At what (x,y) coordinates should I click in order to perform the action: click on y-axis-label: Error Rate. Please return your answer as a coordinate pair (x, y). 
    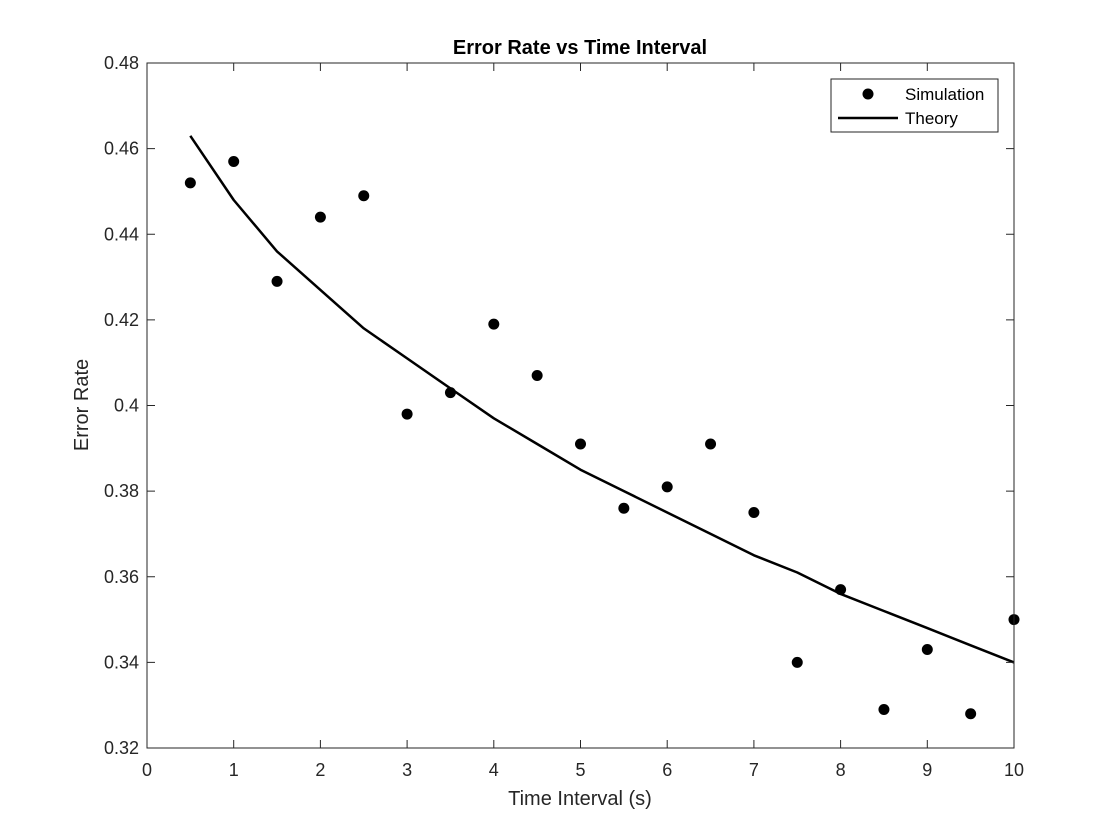
    Looking at the image, I should click on (82, 405).